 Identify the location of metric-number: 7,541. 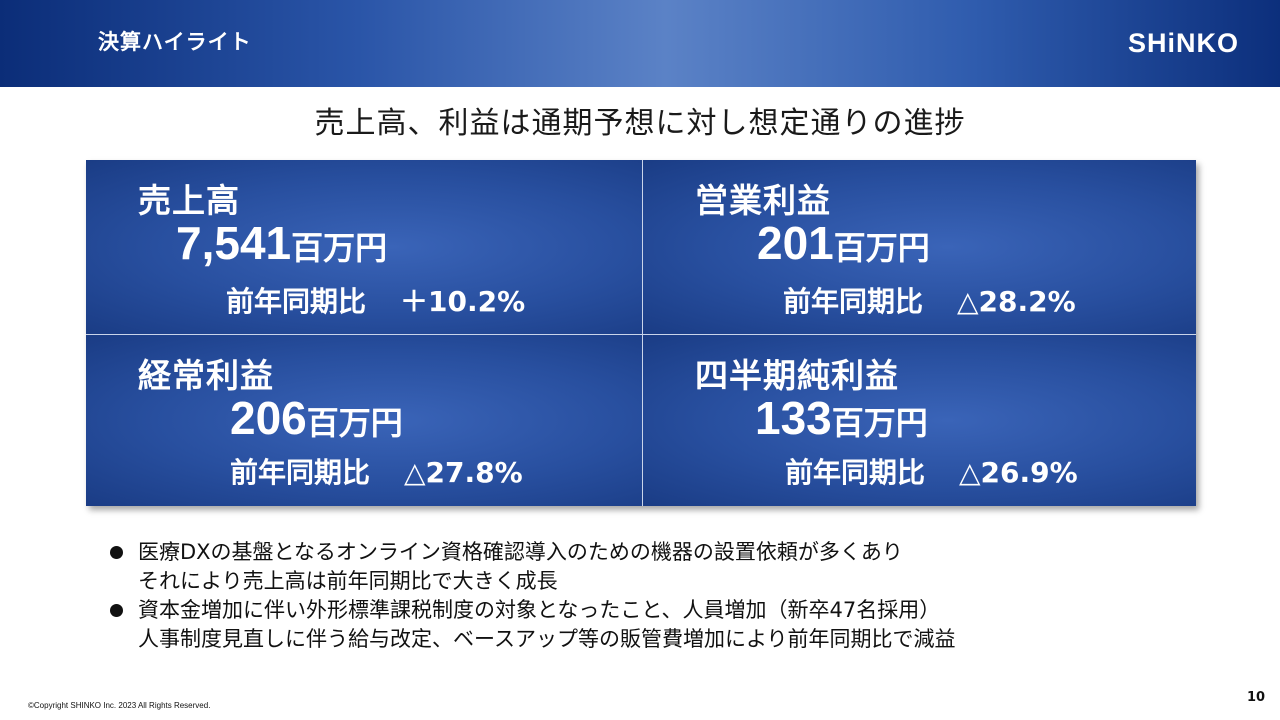
(234, 243).